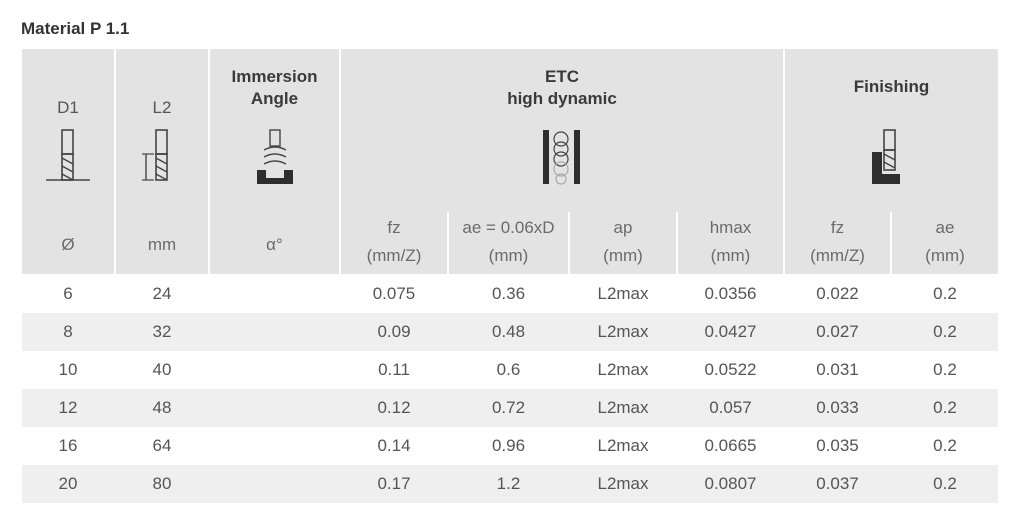  I want to click on cell-ae-etc: 0.72, so click(508, 407).